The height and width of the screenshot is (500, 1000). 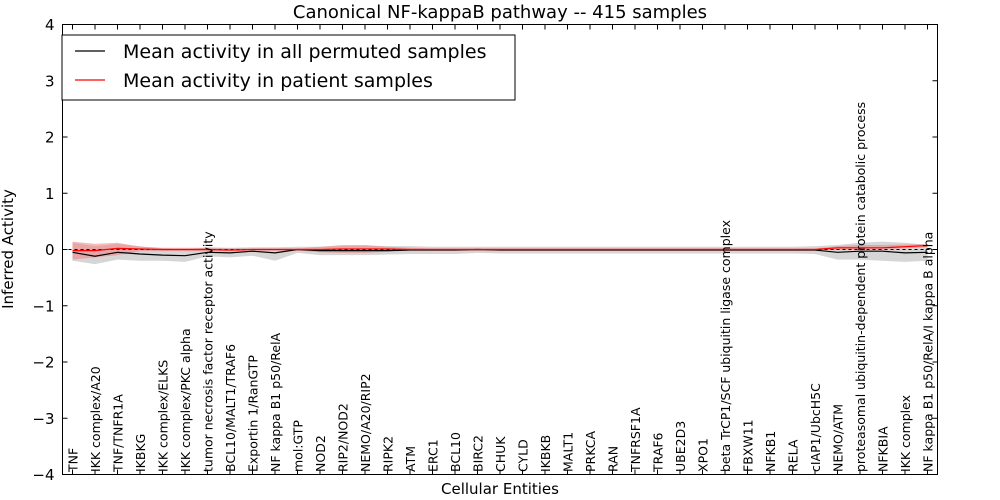 I want to click on entity-label: BIRC2, so click(x=478, y=453).